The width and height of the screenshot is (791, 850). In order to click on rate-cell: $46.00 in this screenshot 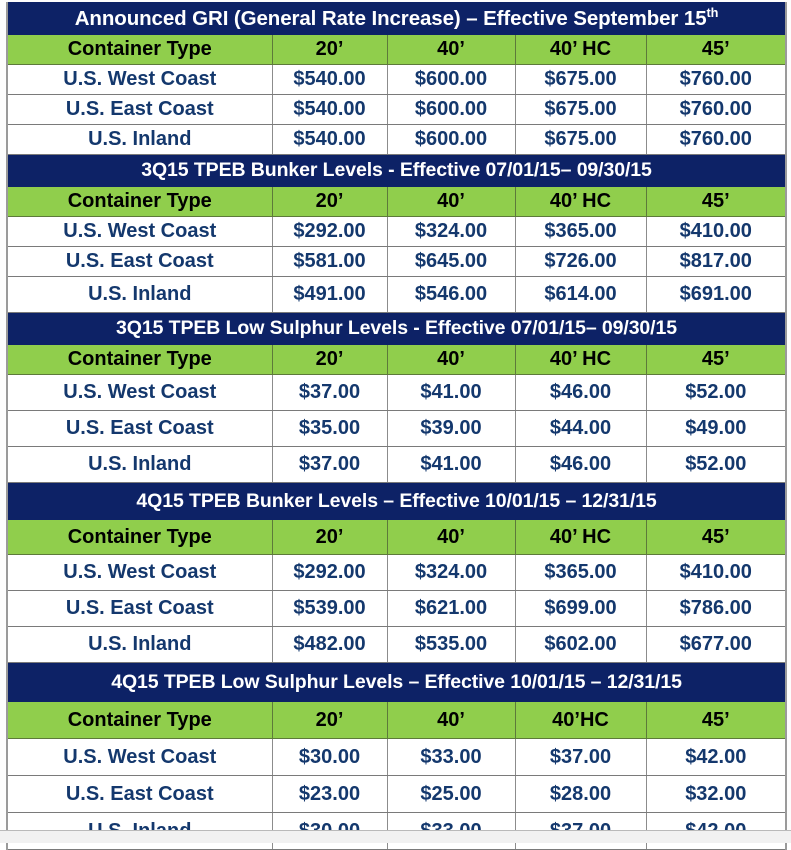, I will do `click(581, 392)`.